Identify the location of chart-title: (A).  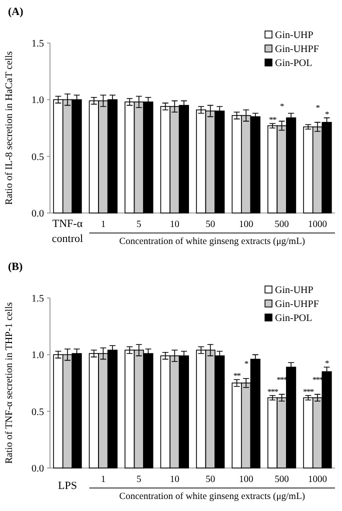
(16, 12).